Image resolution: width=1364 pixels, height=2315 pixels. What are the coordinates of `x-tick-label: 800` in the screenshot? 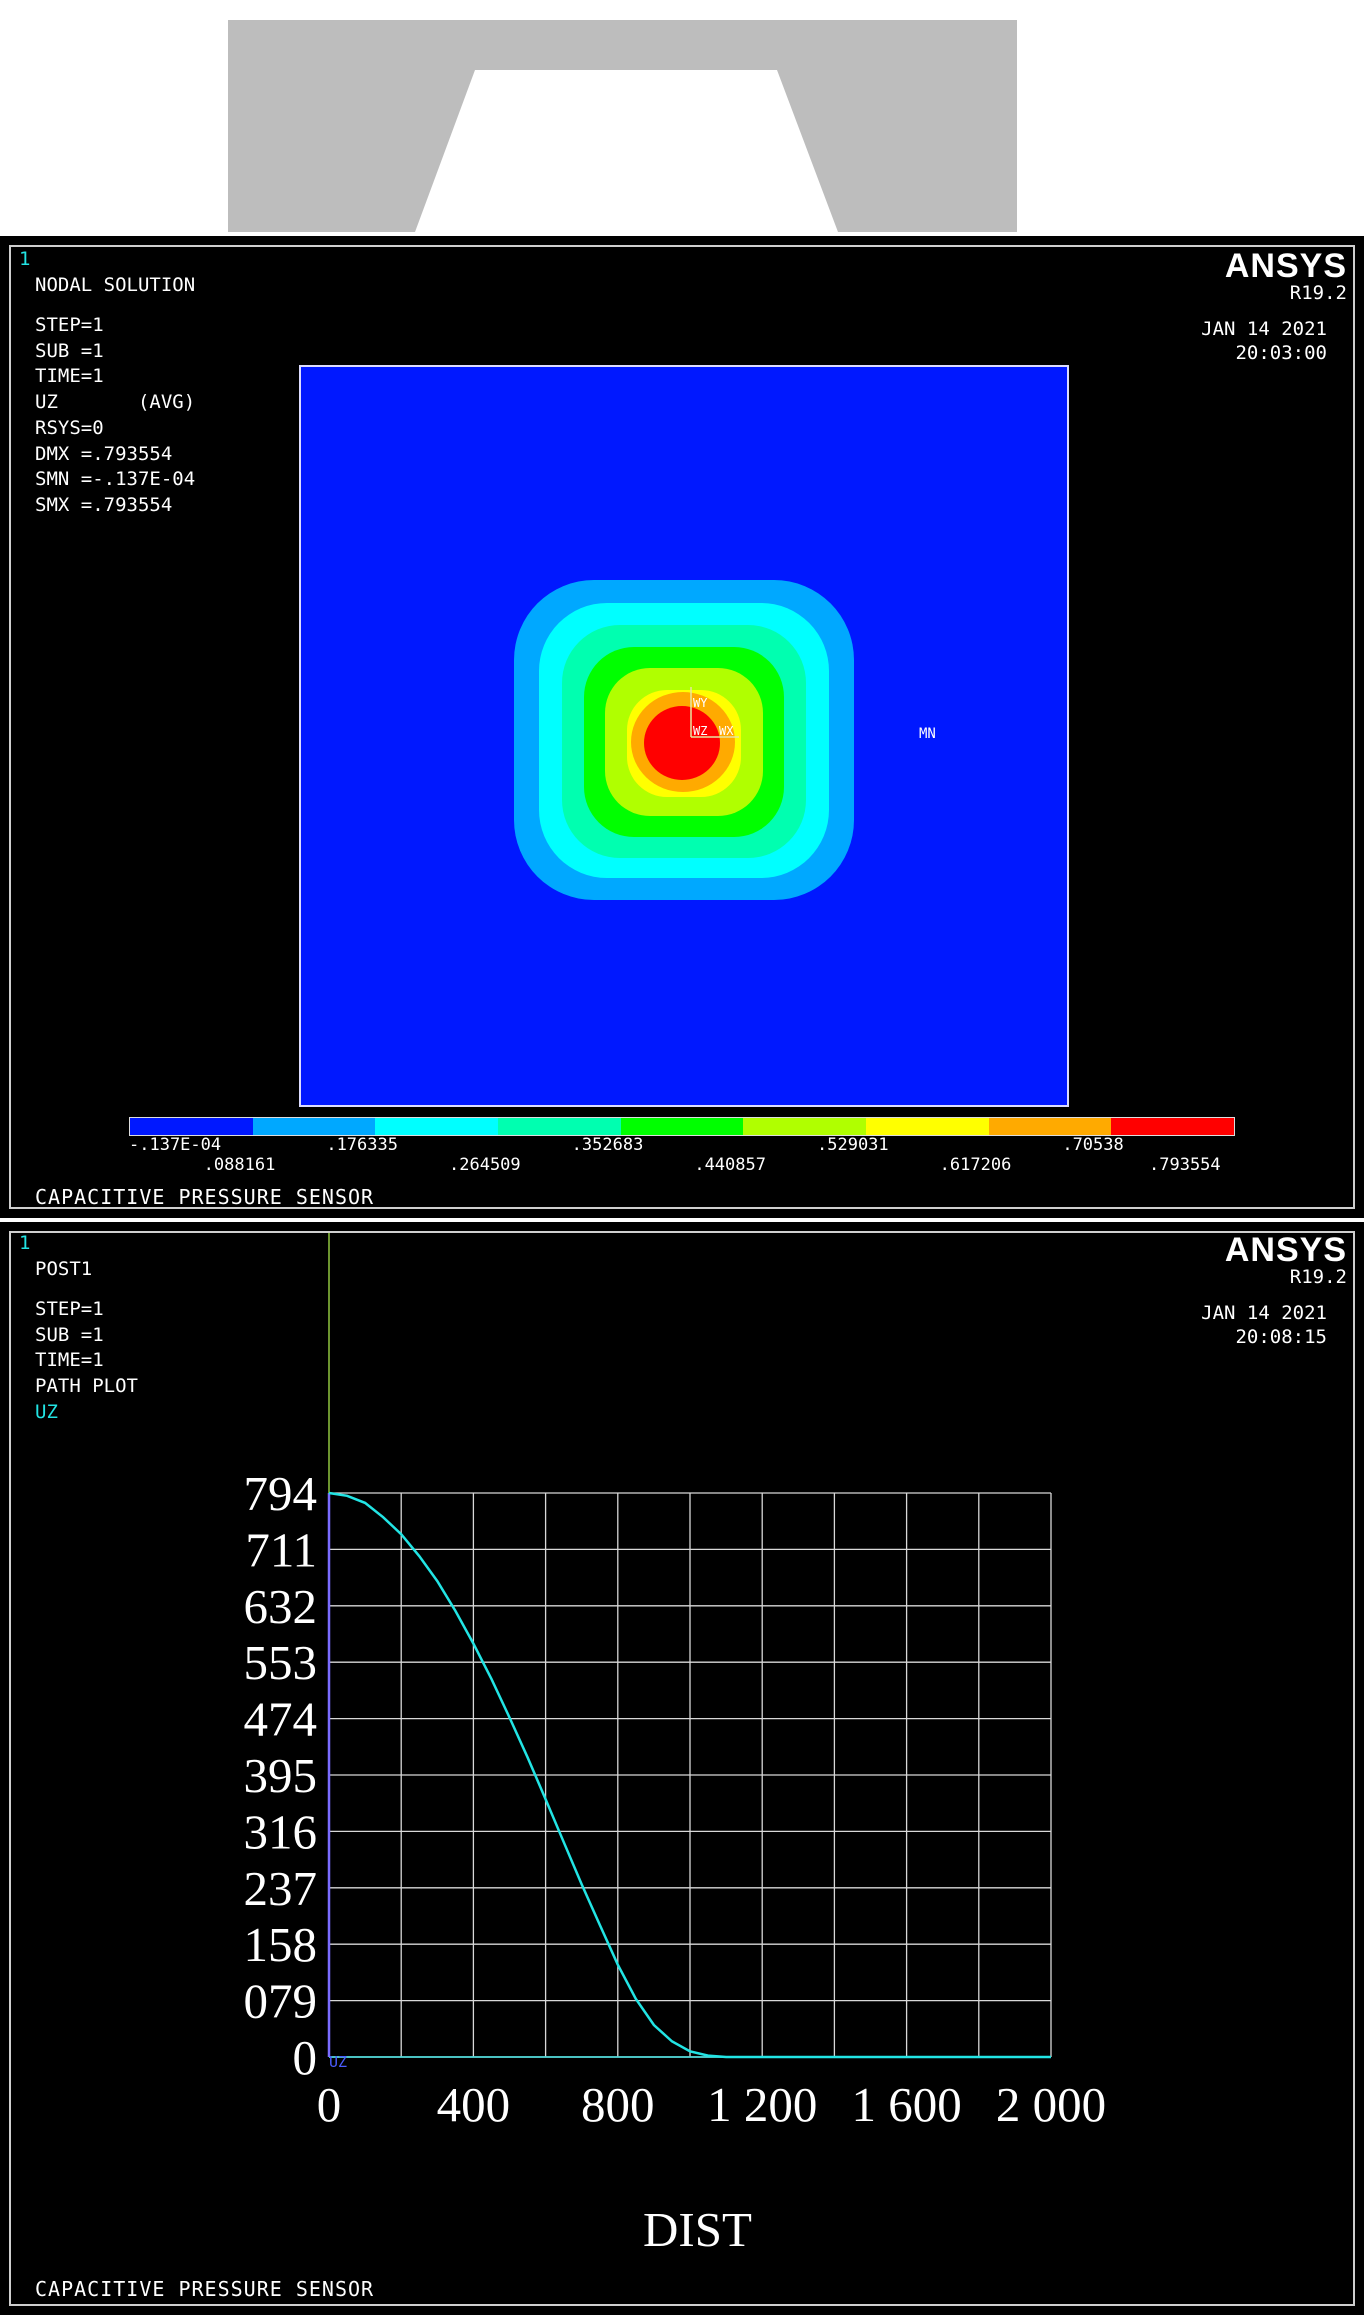 It's located at (618, 2104).